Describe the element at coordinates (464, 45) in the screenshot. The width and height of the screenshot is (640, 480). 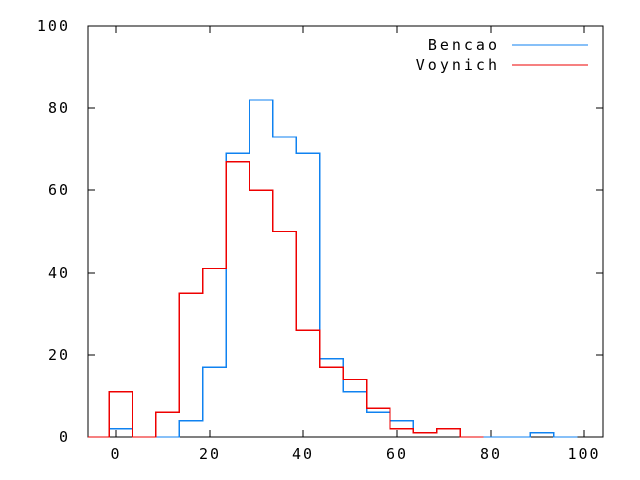
I see `legend-label-bencao: Bencao` at that location.